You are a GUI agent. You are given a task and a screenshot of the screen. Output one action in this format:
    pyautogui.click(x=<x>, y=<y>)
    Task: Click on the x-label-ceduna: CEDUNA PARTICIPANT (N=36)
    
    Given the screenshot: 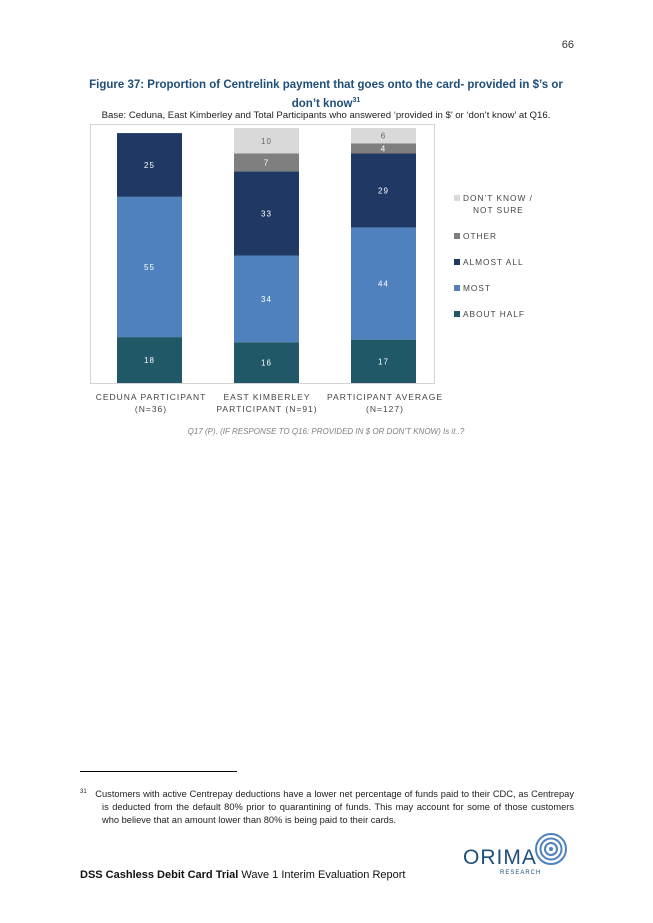 What is the action you would take?
    pyautogui.click(x=151, y=403)
    